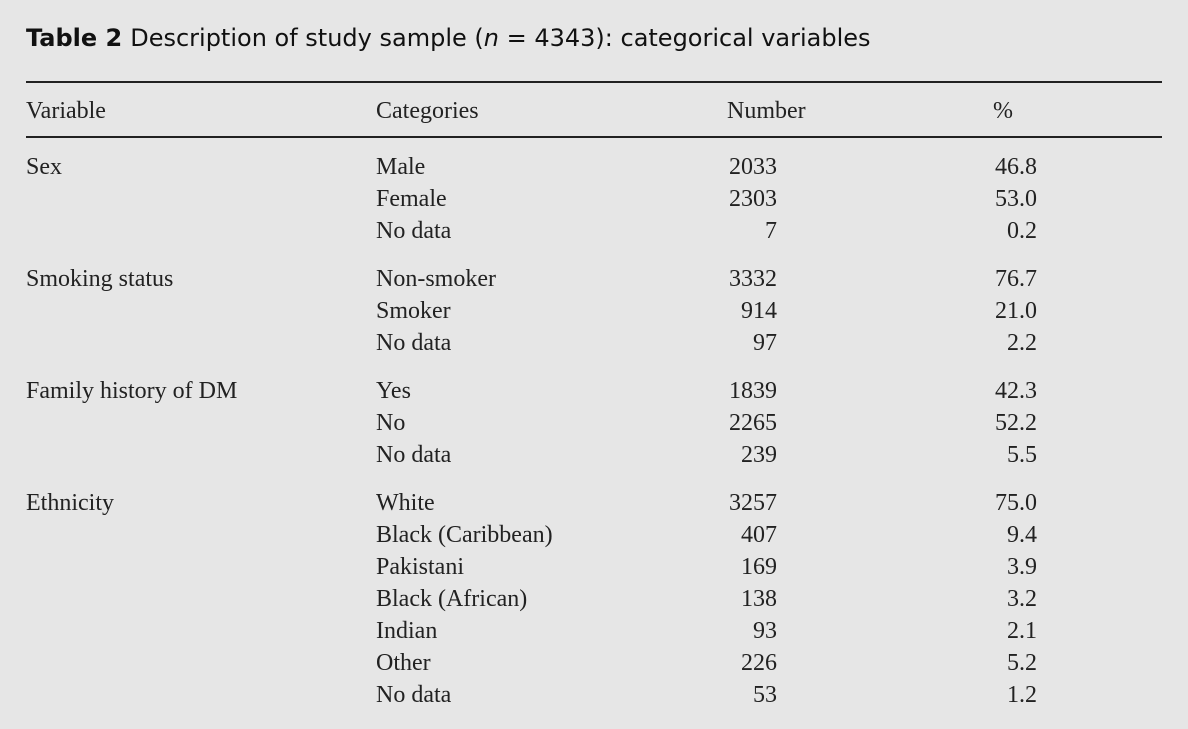  What do you see at coordinates (436, 279) in the screenshot?
I see `category-cell: Non-smoker` at bounding box center [436, 279].